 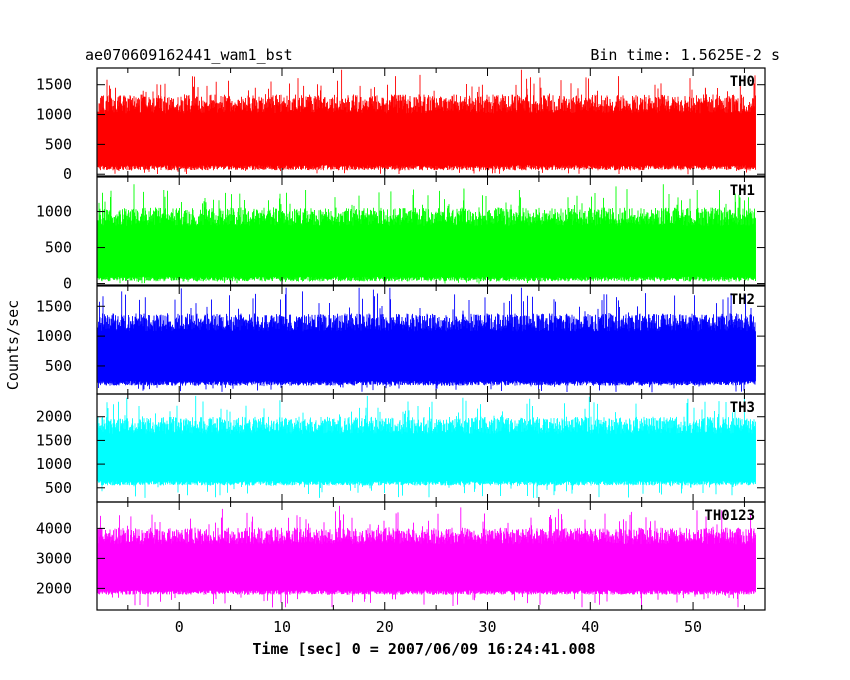 What do you see at coordinates (729, 516) in the screenshot?
I see `panel-label: TH0123` at bounding box center [729, 516].